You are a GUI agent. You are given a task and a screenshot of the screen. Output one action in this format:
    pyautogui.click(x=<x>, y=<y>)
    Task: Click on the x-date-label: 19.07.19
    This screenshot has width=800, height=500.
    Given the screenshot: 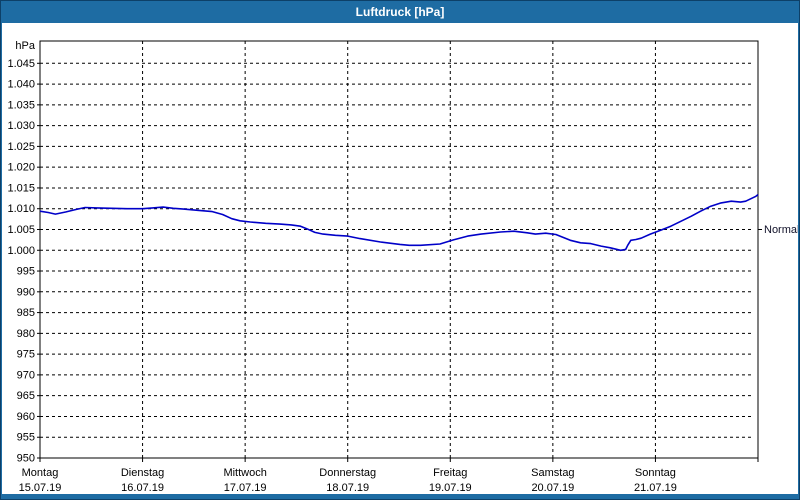 What is the action you would take?
    pyautogui.click(x=450, y=488)
    